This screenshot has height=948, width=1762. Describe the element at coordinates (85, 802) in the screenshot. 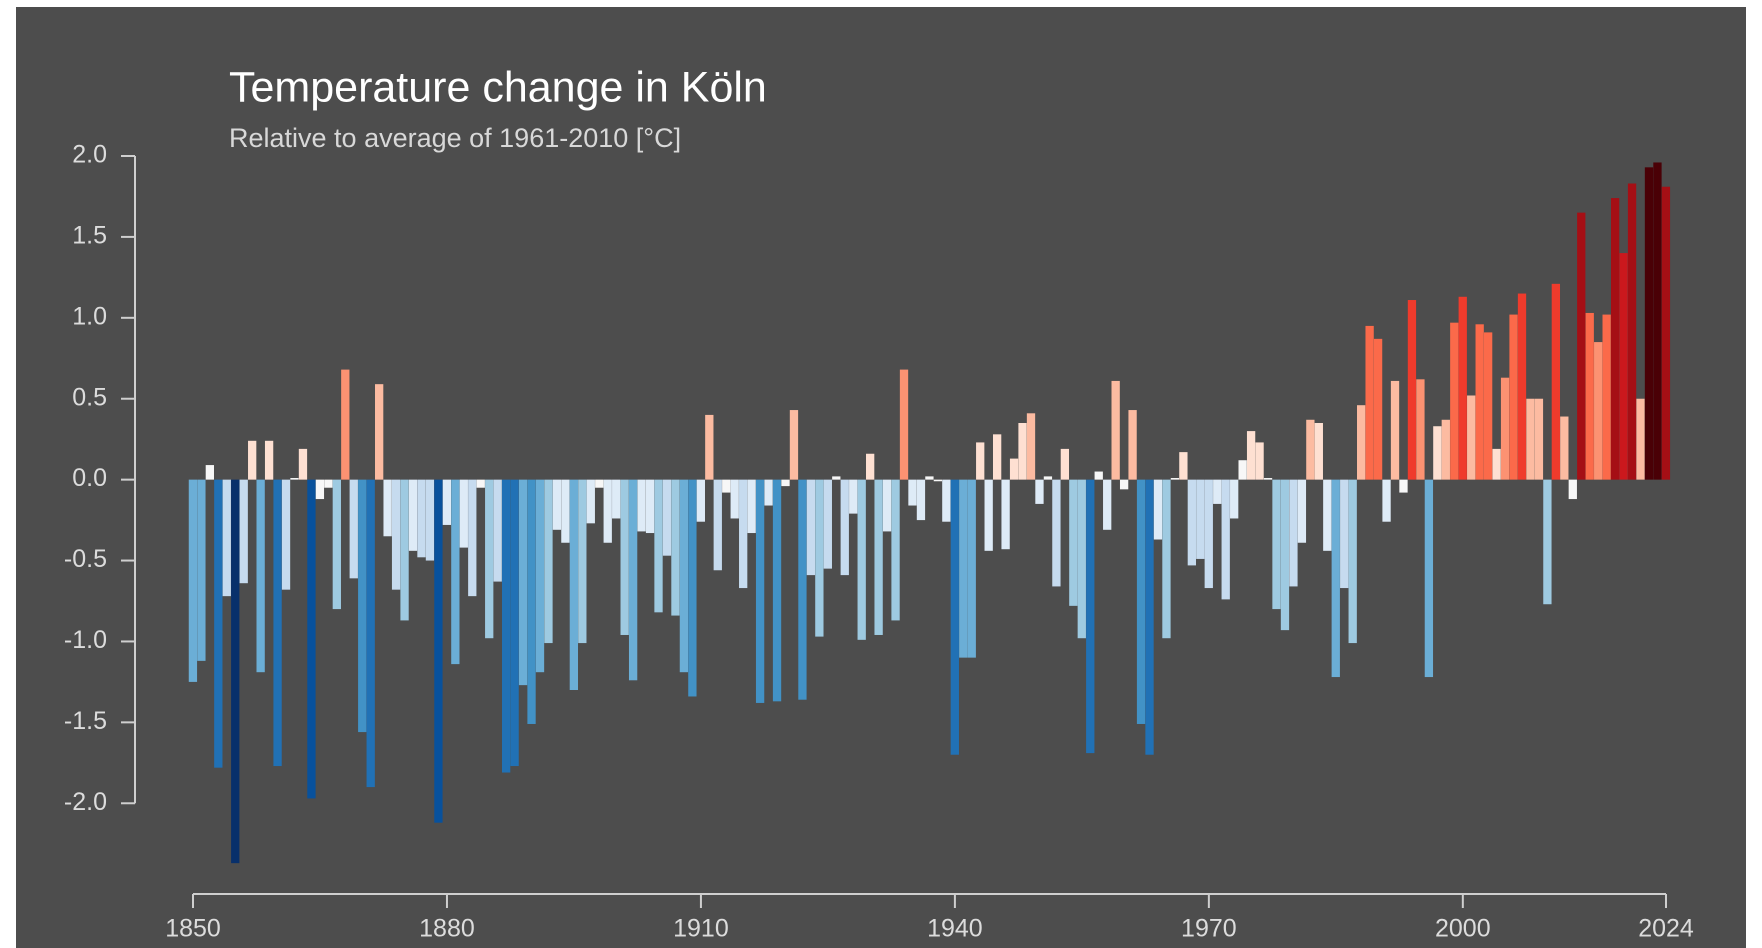

I see `y-tick-label: -2.0` at that location.